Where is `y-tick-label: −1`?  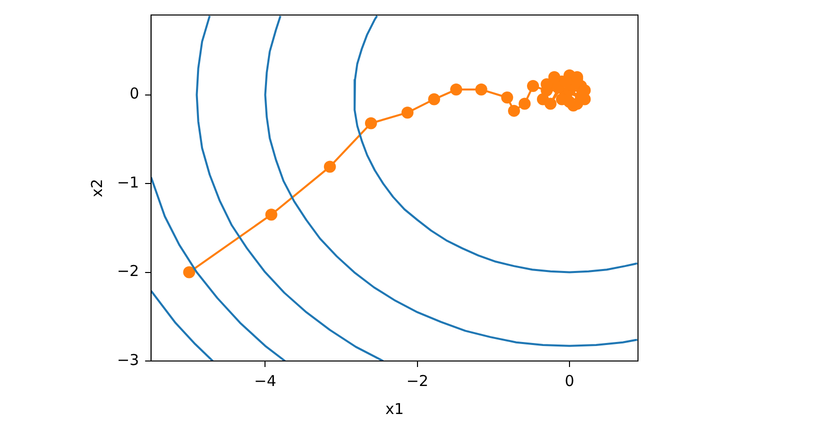 y-tick-label: −1 is located at coordinates (128, 182).